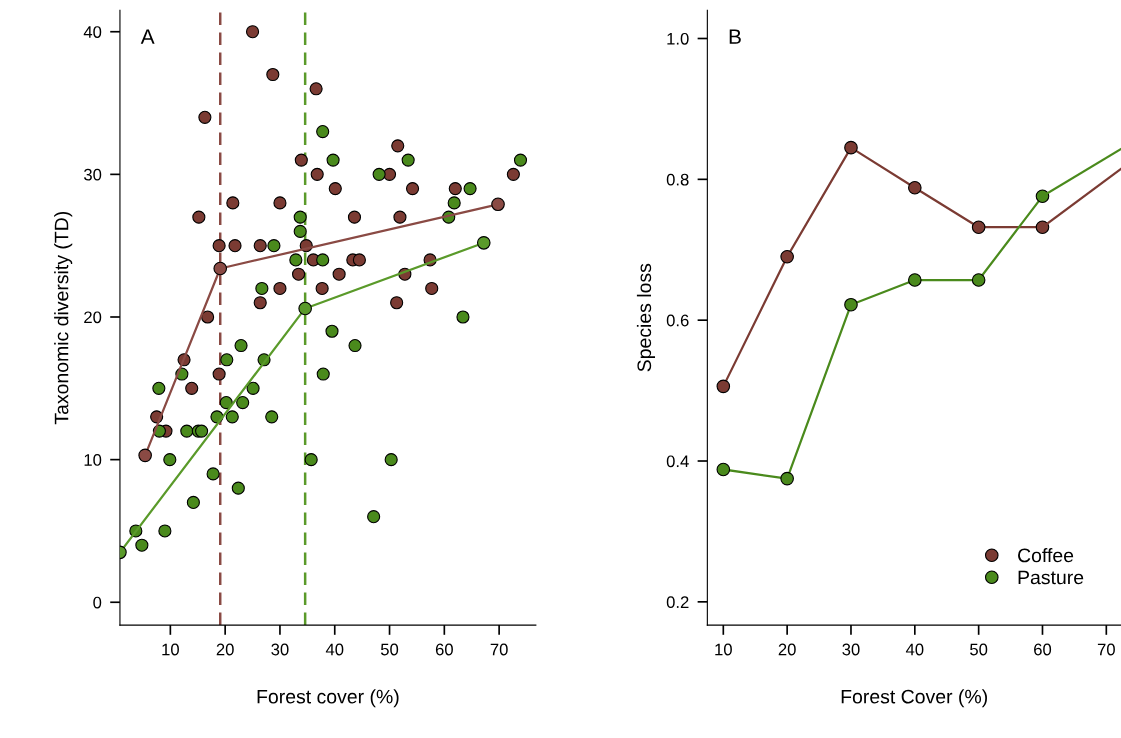  What do you see at coordinates (678, 38) in the screenshot?
I see `y-tick-label: 1.0` at bounding box center [678, 38].